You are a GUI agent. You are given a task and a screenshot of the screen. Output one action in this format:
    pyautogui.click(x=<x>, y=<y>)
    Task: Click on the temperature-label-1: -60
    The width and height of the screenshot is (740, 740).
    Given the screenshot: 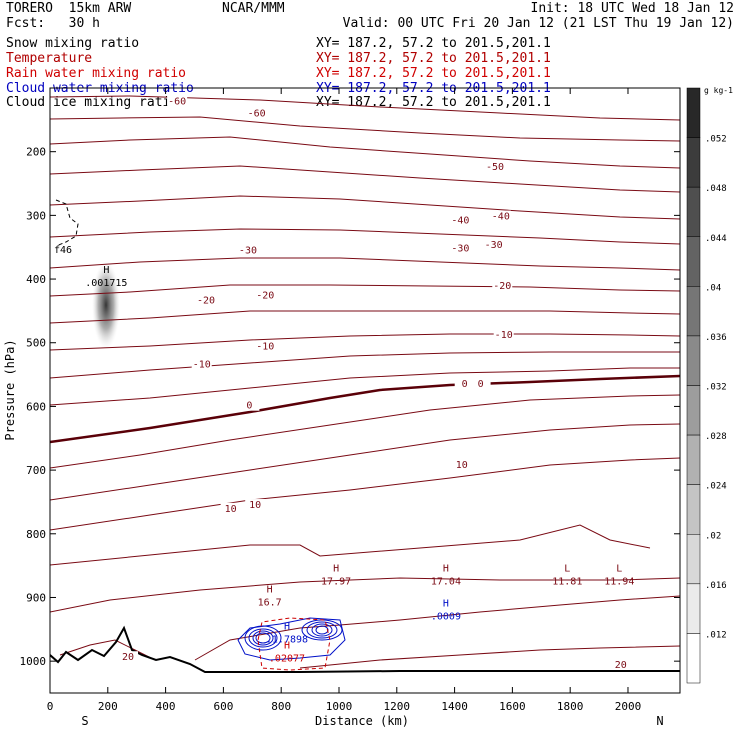 What is the action you would take?
    pyautogui.click(x=257, y=113)
    